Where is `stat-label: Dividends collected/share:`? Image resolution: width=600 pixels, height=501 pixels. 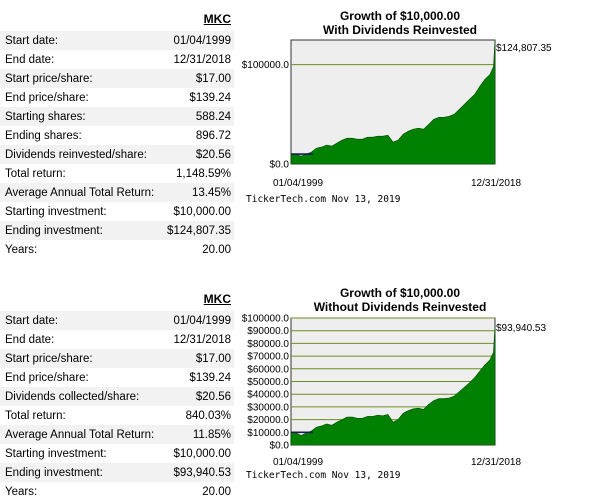
stat-label: Dividends collected/share: is located at coordinates (83, 396).